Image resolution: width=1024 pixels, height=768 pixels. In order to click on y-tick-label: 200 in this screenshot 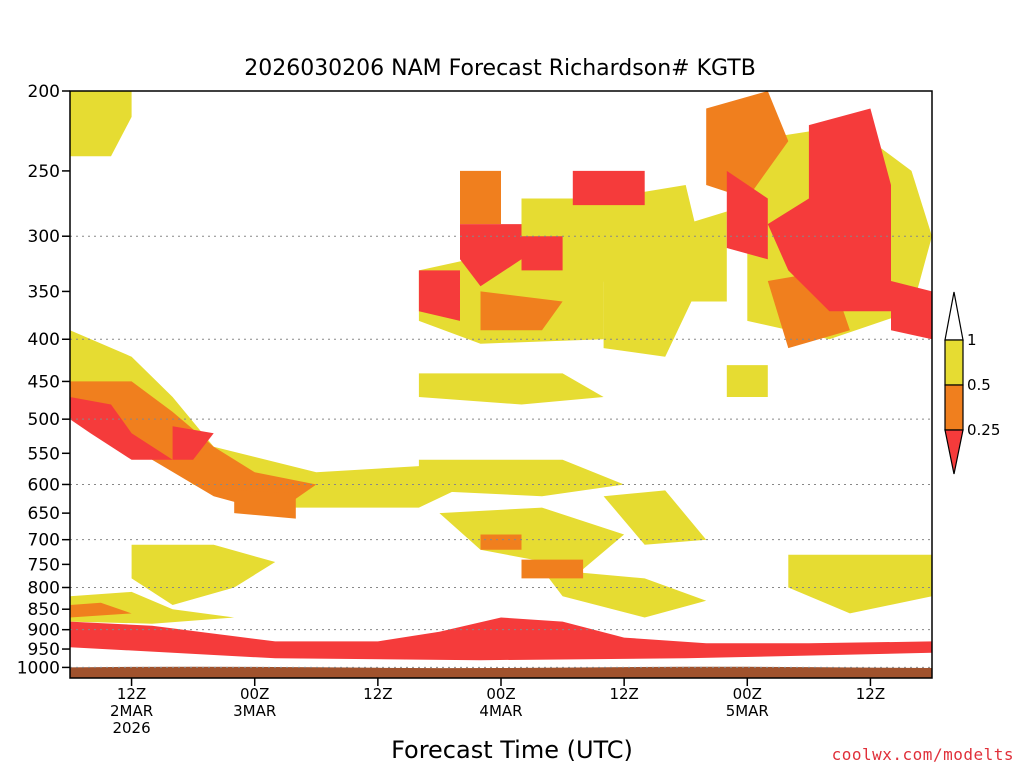, I will do `click(44, 92)`.